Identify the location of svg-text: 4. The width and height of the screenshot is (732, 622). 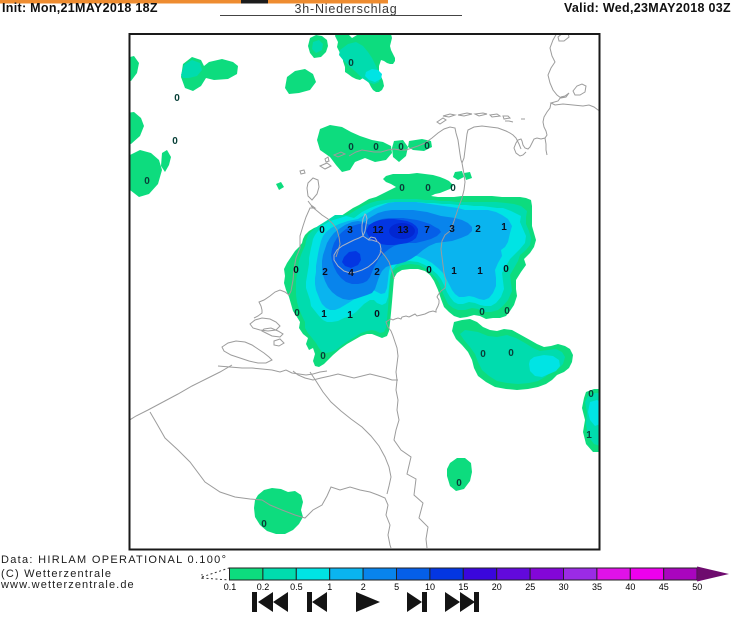
(351, 273).